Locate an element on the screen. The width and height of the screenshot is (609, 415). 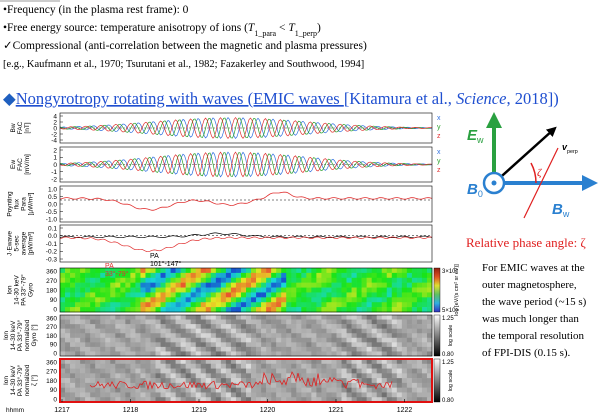
y-tick-label: 4 is located at coordinates (55, 116).